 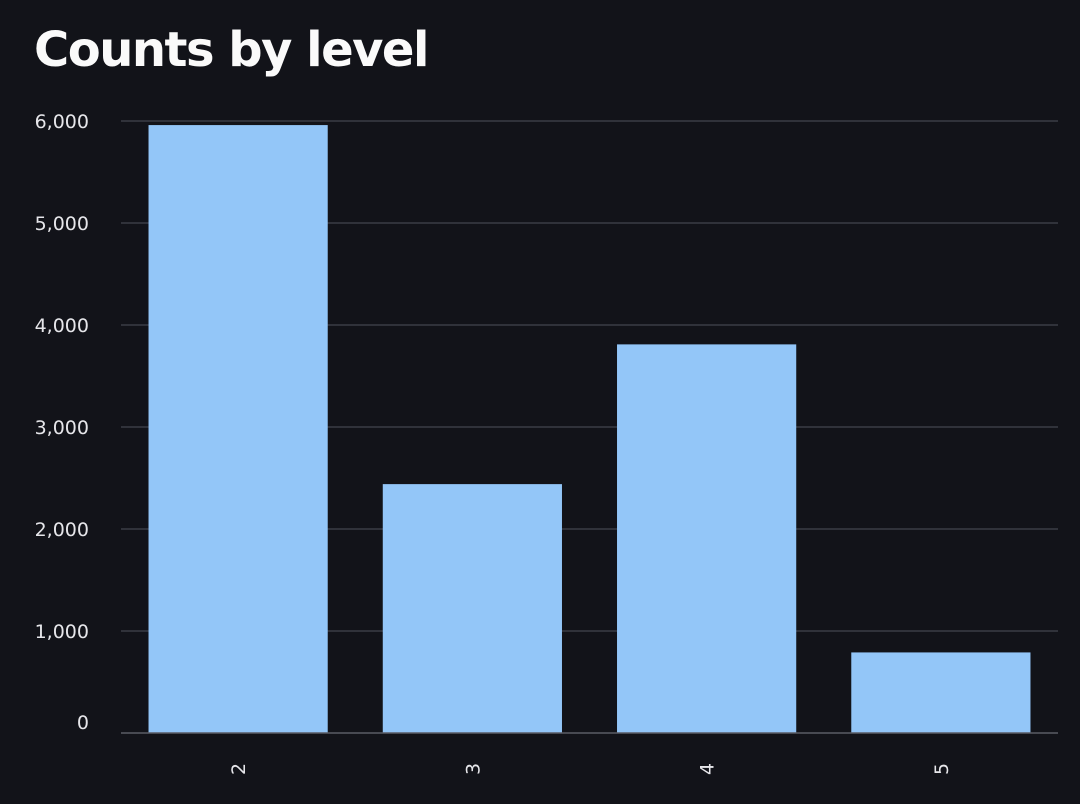 I want to click on y-tick-label: 1,000, so click(x=62, y=632).